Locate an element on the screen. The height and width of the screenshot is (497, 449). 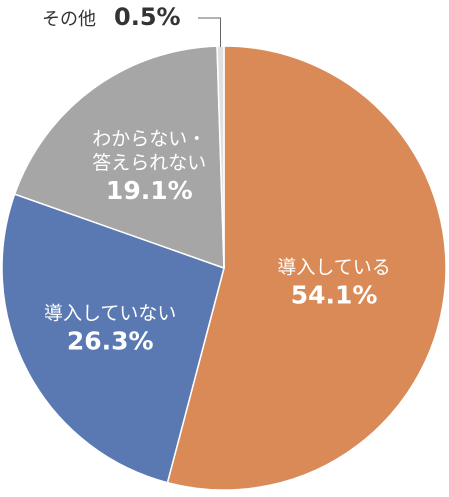
other-callout-leader-line is located at coordinates (209, 32).